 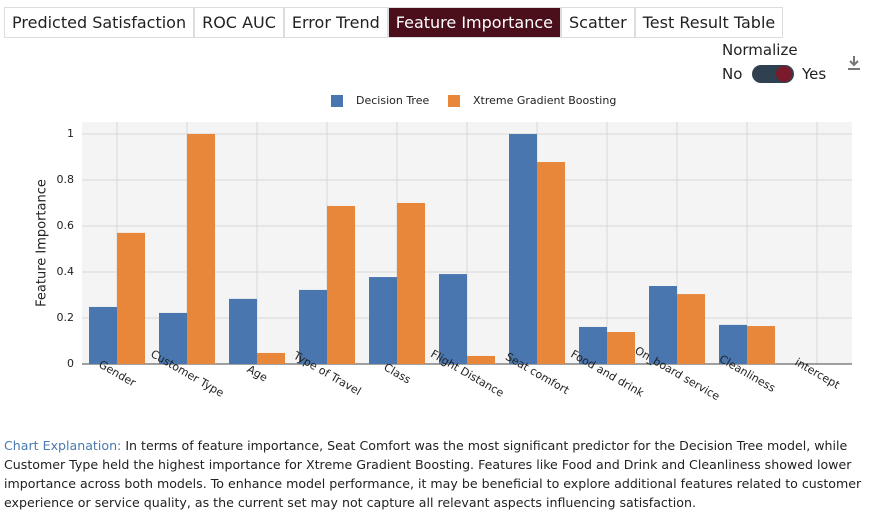 What do you see at coordinates (392, 100) in the screenshot?
I see `legend-label: Decision Tree` at bounding box center [392, 100].